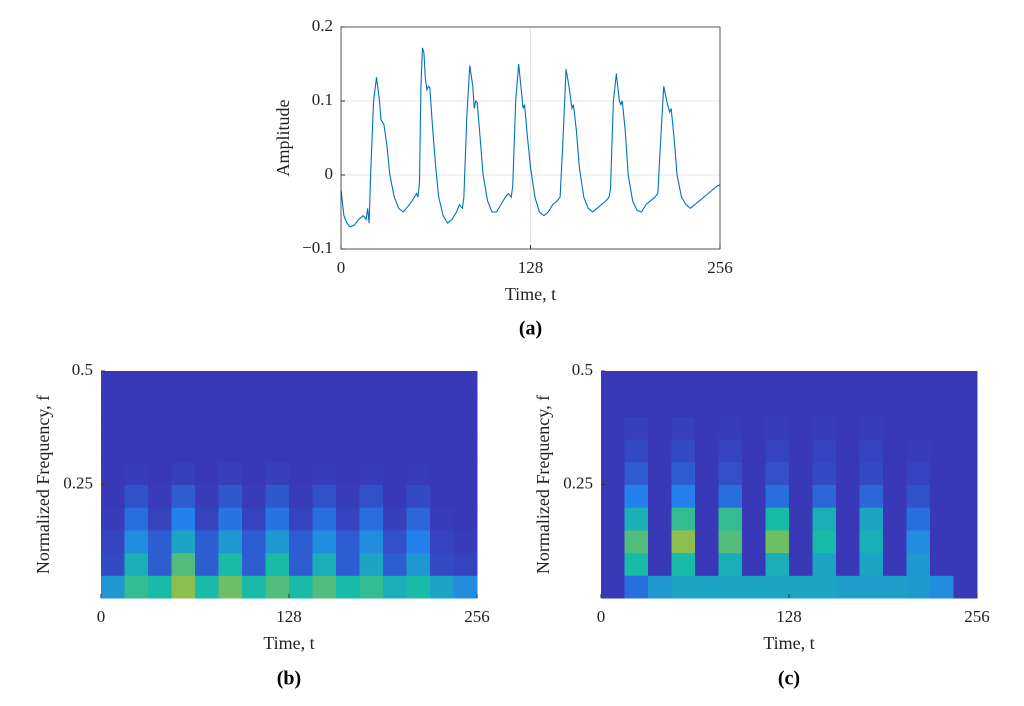 The image size is (1024, 706). What do you see at coordinates (101, 616) in the screenshot?
I see `x-tick-label: 0` at bounding box center [101, 616].